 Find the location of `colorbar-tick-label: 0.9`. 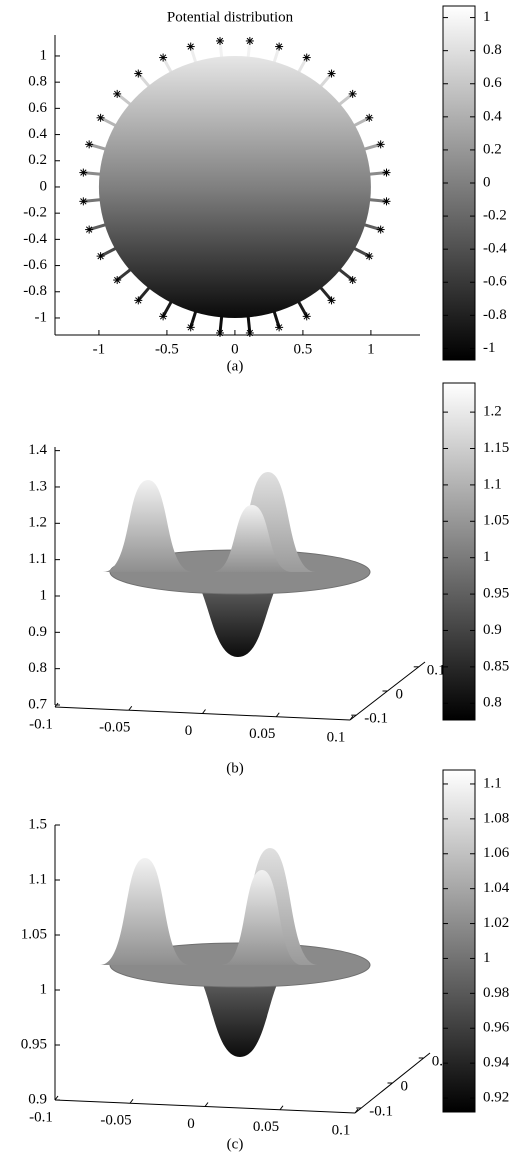

colorbar-tick-label: 0.9 is located at coordinates (492, 630).